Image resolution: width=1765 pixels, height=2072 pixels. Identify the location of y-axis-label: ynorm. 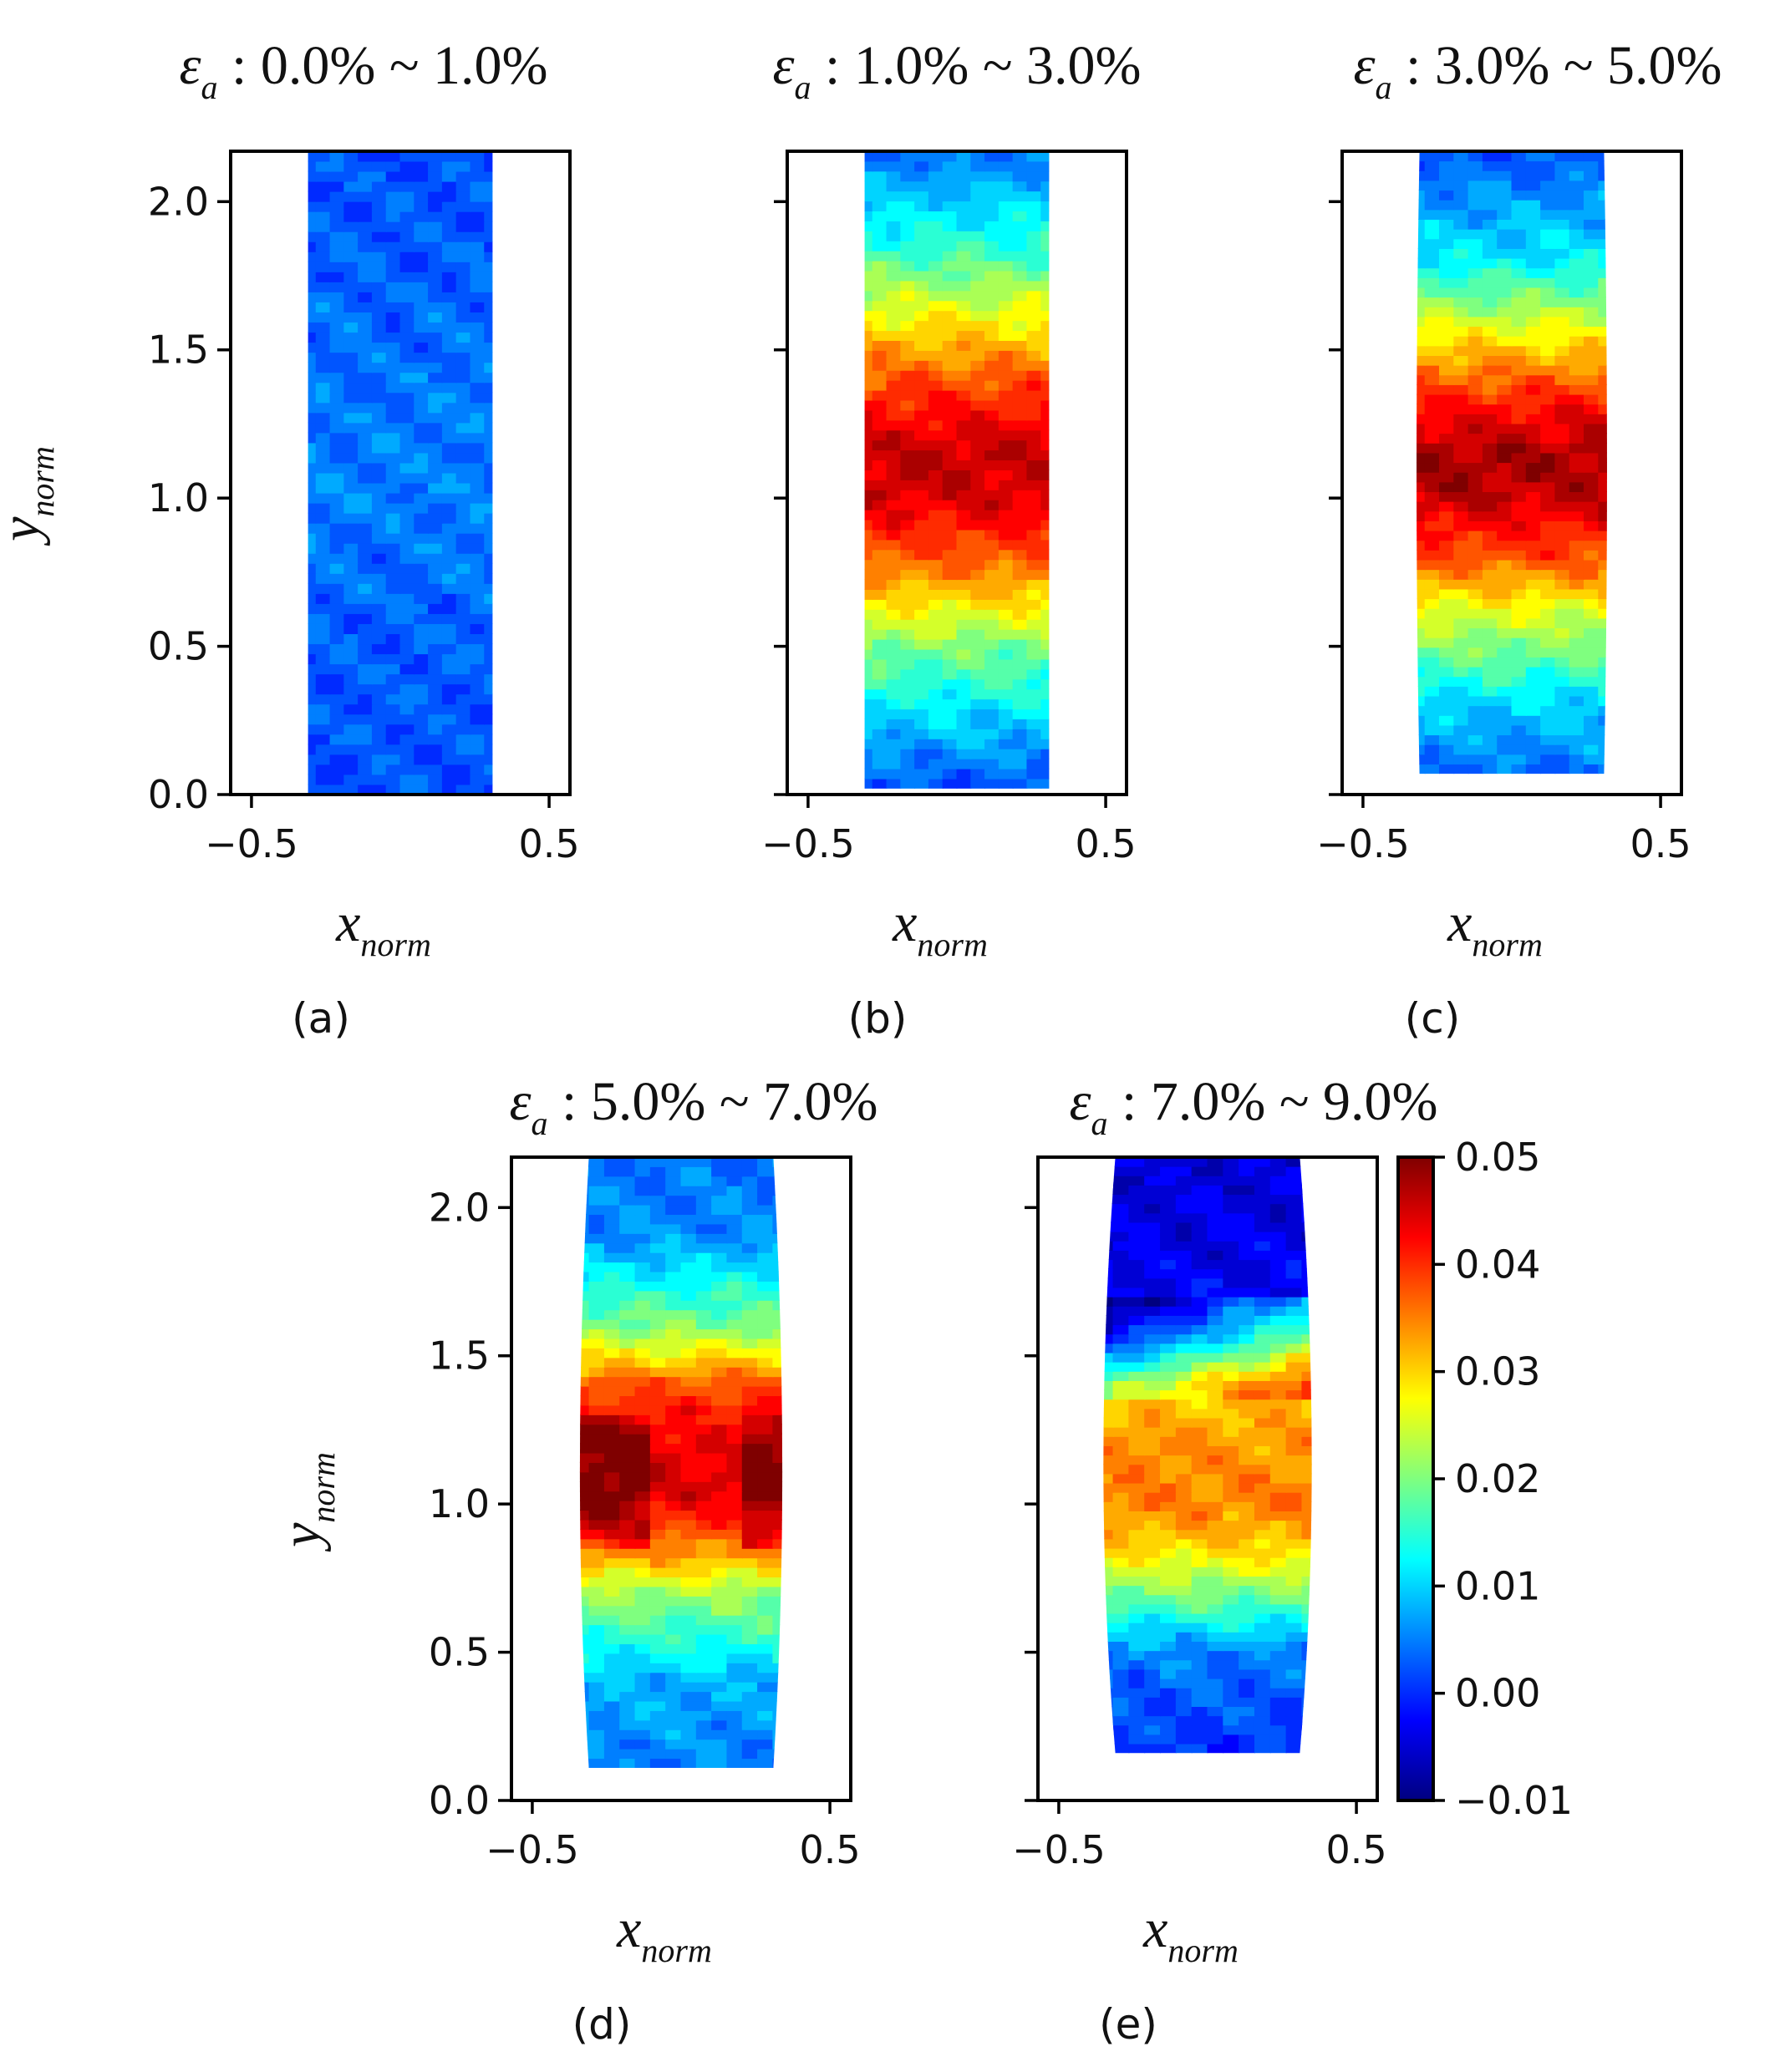
(306, 1502).